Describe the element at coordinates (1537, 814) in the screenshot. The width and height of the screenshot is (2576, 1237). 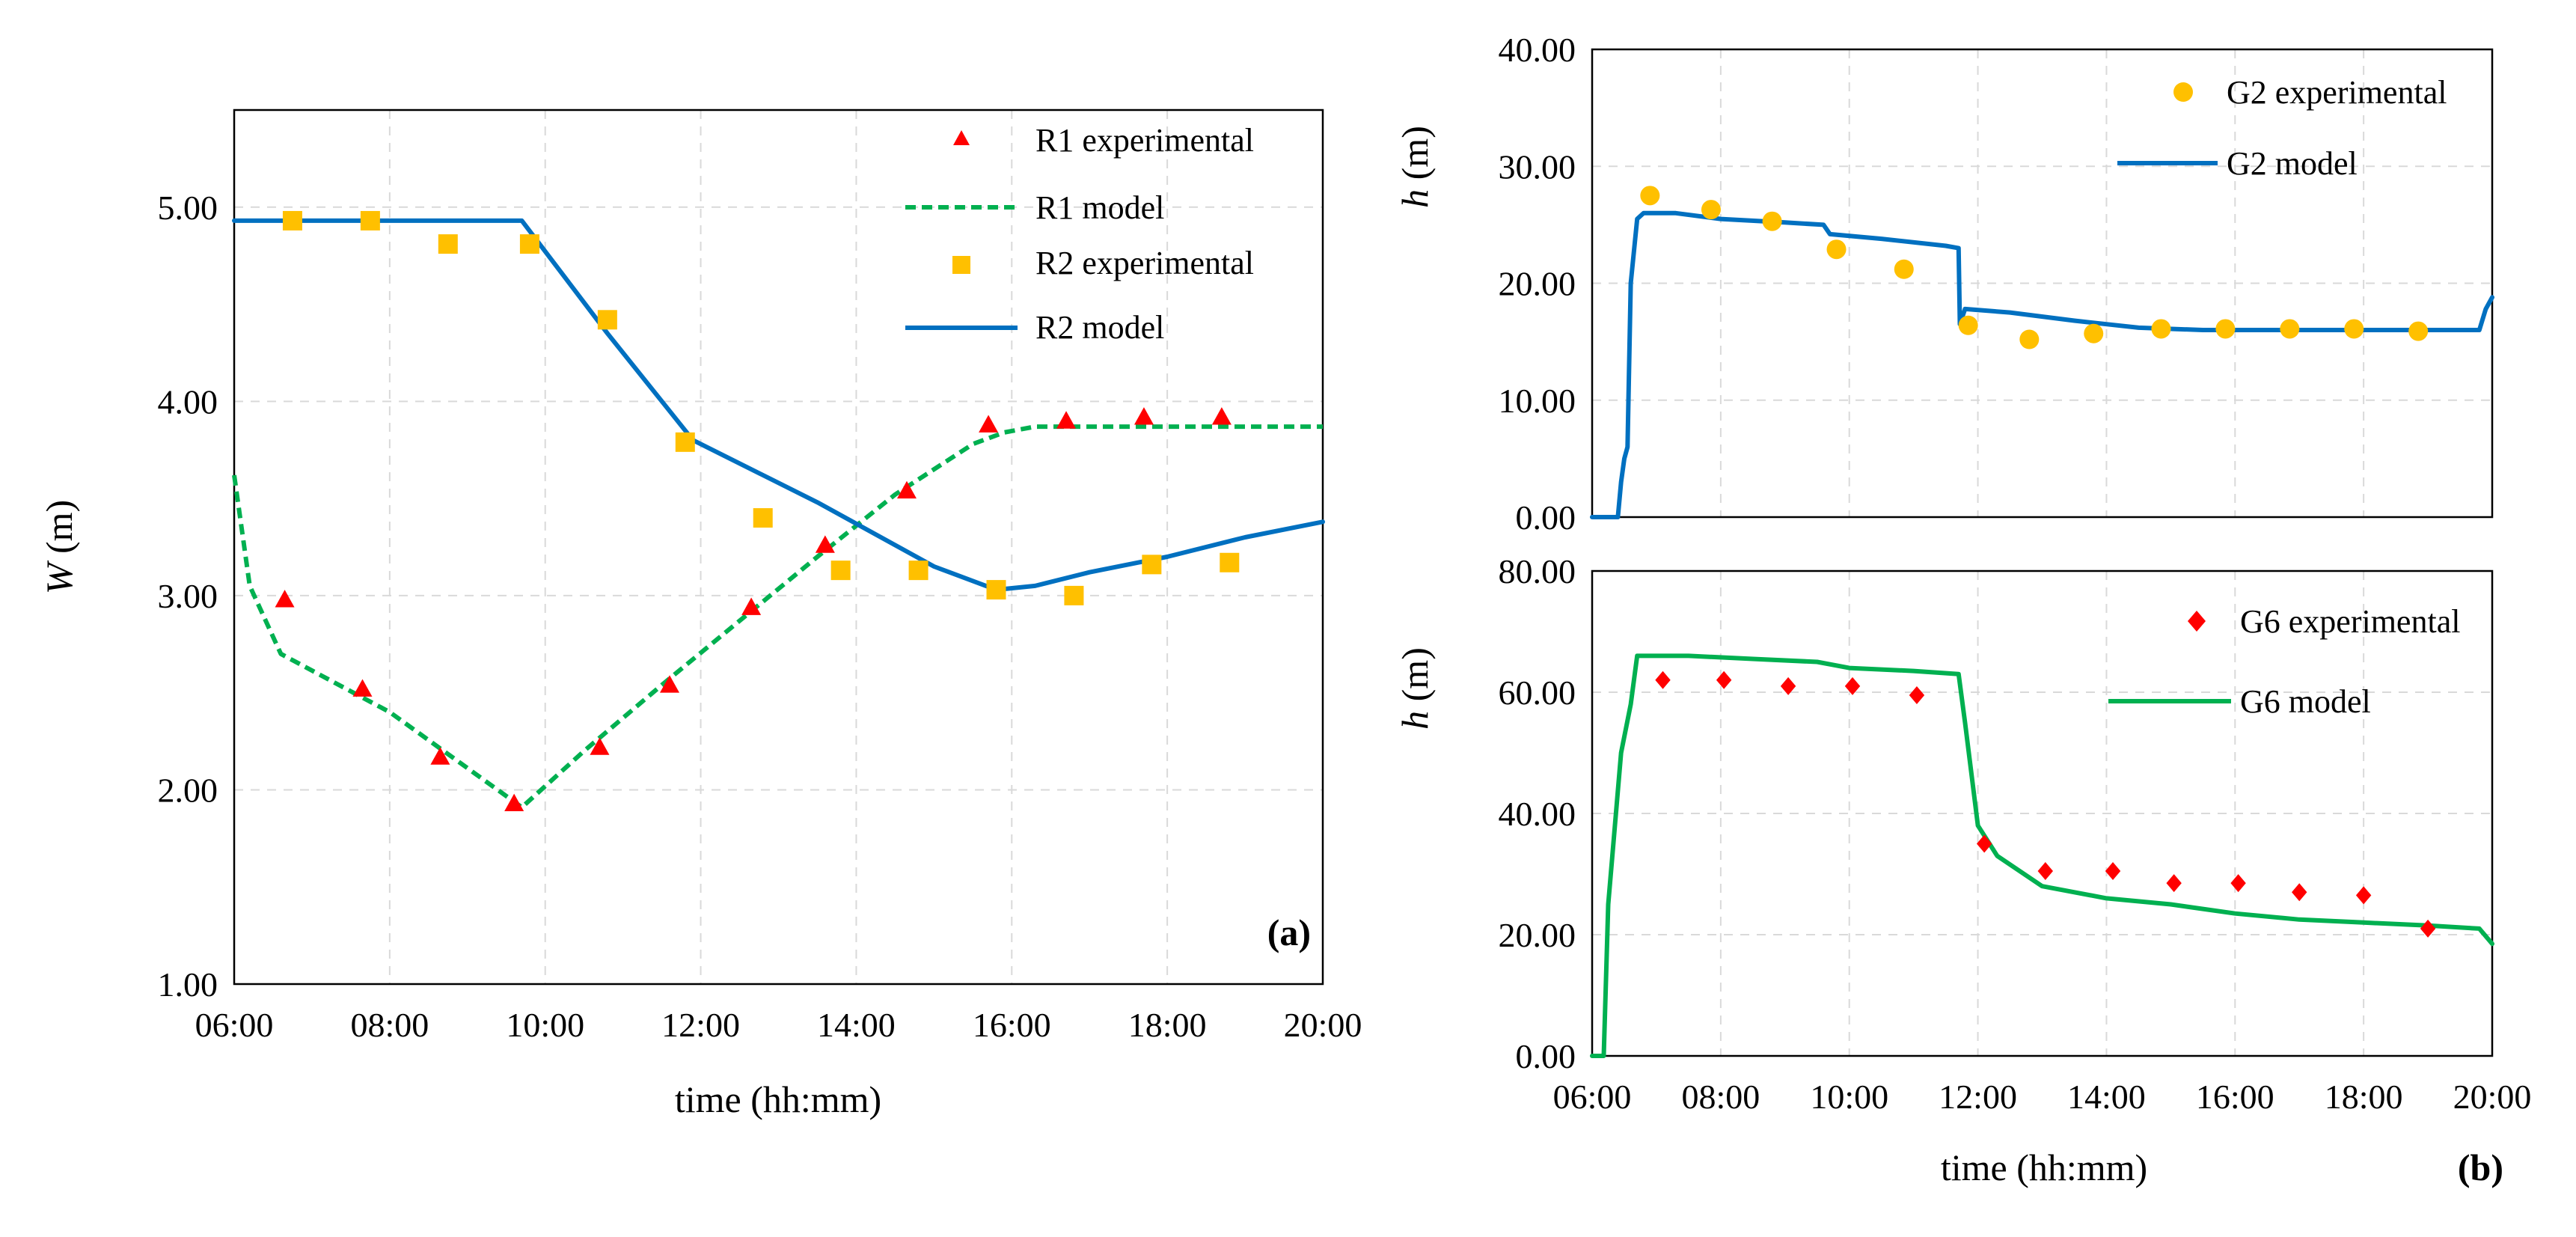
I see `chart-b-bottom-y-ticks: 0.00 20.00 40.00 60.00 80.00` at that location.